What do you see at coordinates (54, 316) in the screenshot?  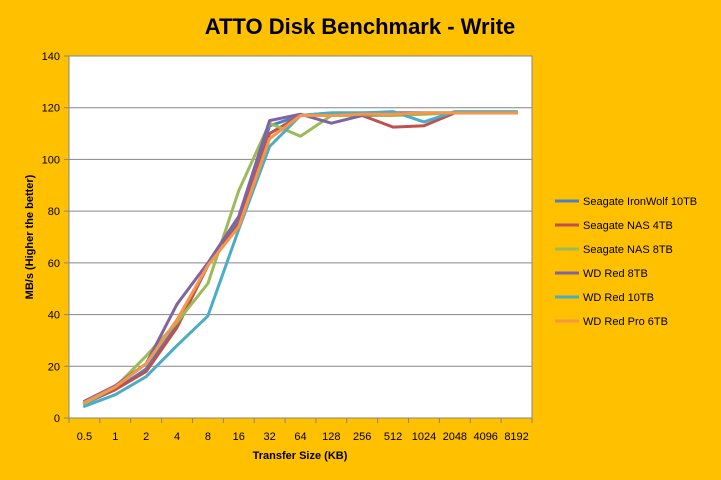 I see `y-tick-label: 40` at bounding box center [54, 316].